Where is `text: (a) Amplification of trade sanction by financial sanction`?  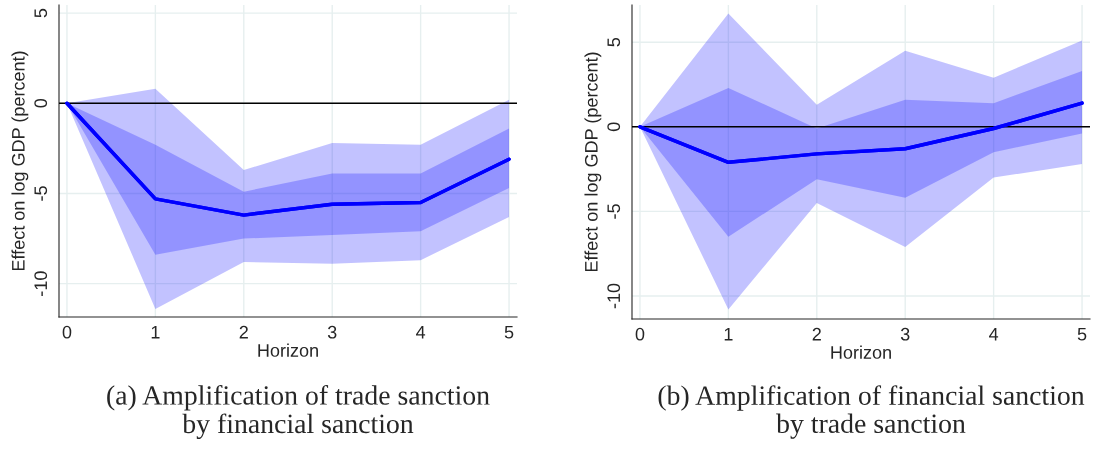 text: (a) Amplification of trade sanction by financial sanction is located at coordinates (298, 412).